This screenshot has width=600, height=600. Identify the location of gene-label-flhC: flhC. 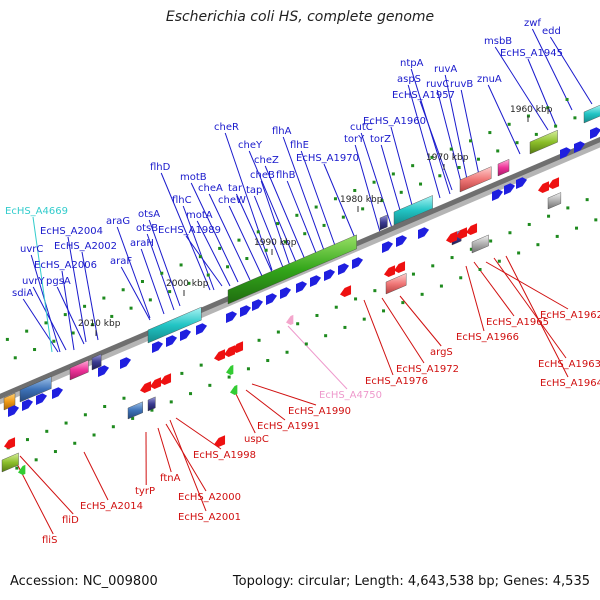
(182, 200).